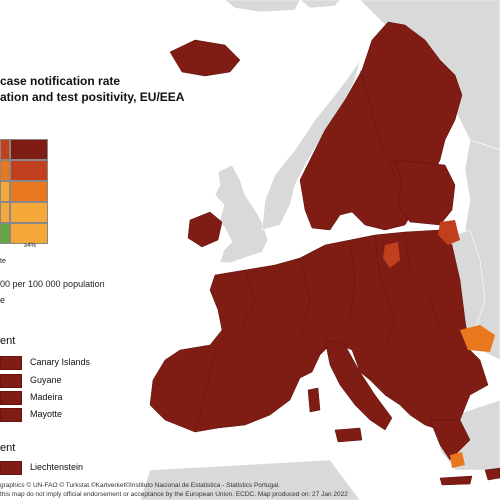 This screenshot has height=500, width=500. What do you see at coordinates (5, 233) in the screenshot?
I see `legend-cell-r4c0` at bounding box center [5, 233].